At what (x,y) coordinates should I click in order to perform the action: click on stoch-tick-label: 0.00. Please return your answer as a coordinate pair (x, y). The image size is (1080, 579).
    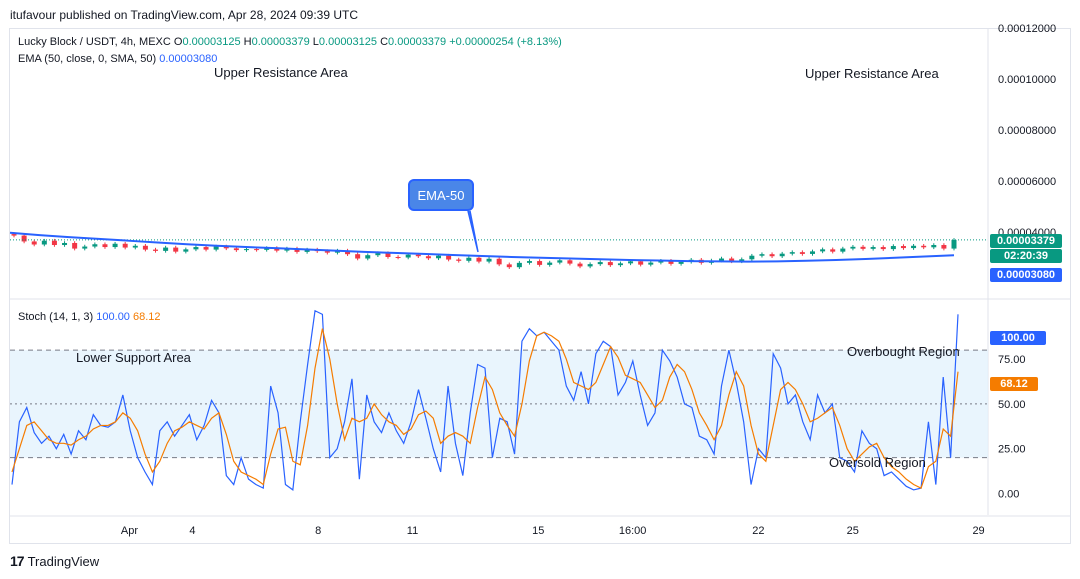
    Looking at the image, I should click on (1008, 495).